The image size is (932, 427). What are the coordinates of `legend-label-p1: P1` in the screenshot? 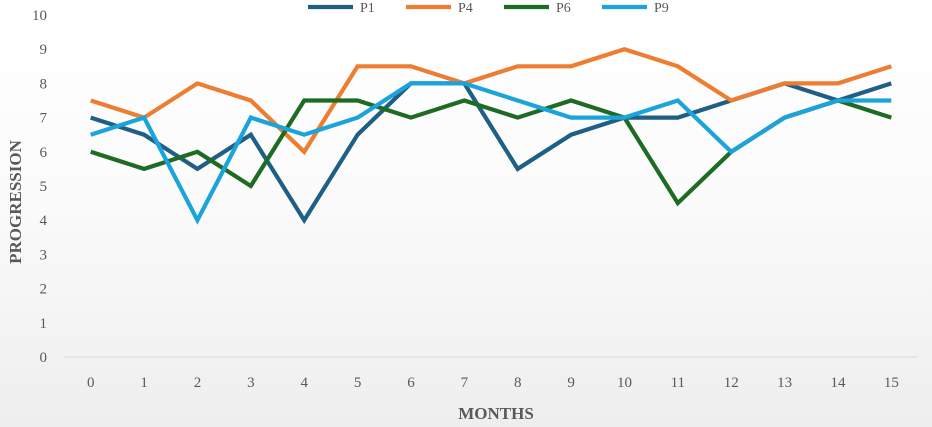 It's located at (367, 8).